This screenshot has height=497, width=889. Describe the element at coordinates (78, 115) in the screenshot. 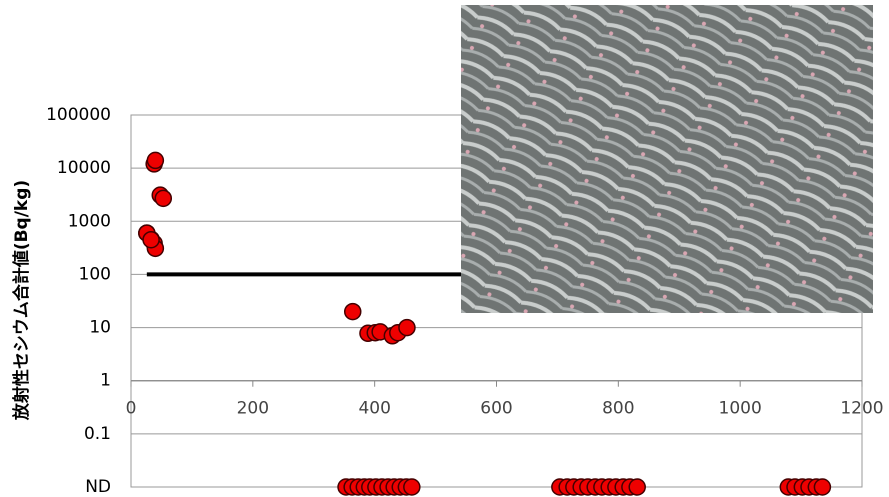

I see `y-tick-label: 100000` at that location.